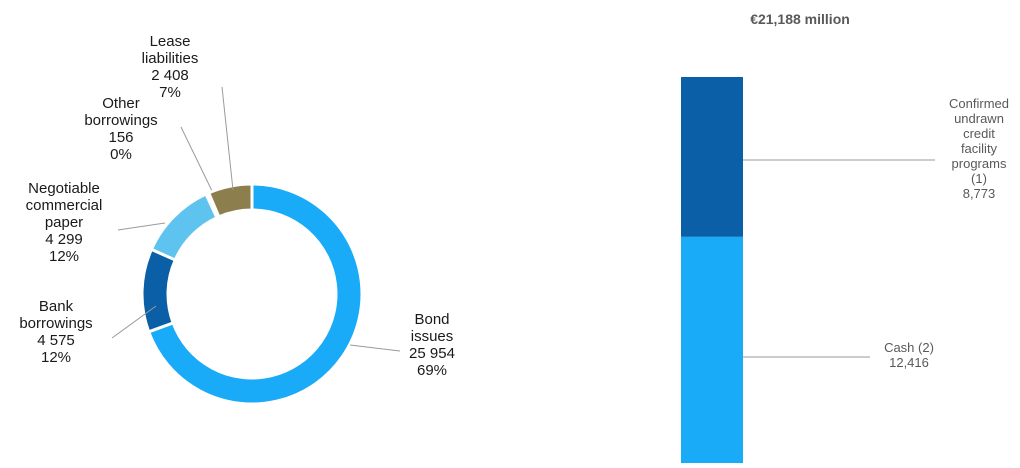 Image resolution: width=1020 pixels, height=468 pixels. What do you see at coordinates (375, 348) in the screenshot?
I see `leader-line-bond-issues` at bounding box center [375, 348].